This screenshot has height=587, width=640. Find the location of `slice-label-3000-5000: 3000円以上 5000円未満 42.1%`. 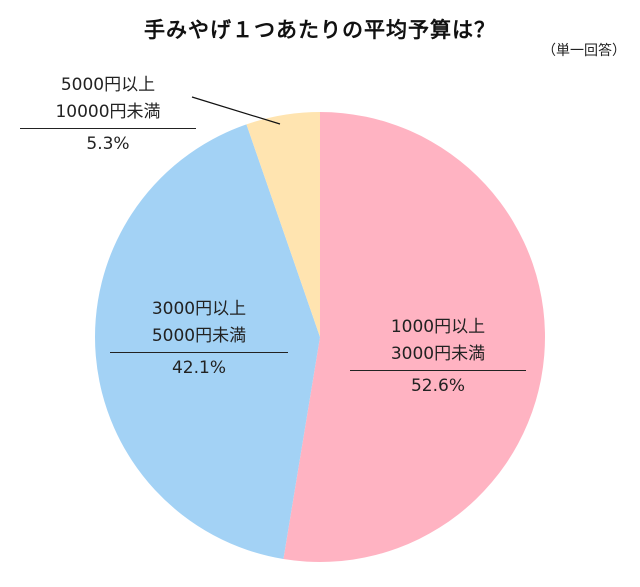

slice-label-3000-5000: 3000円以上 5000円未満 42.1% is located at coordinates (199, 339).